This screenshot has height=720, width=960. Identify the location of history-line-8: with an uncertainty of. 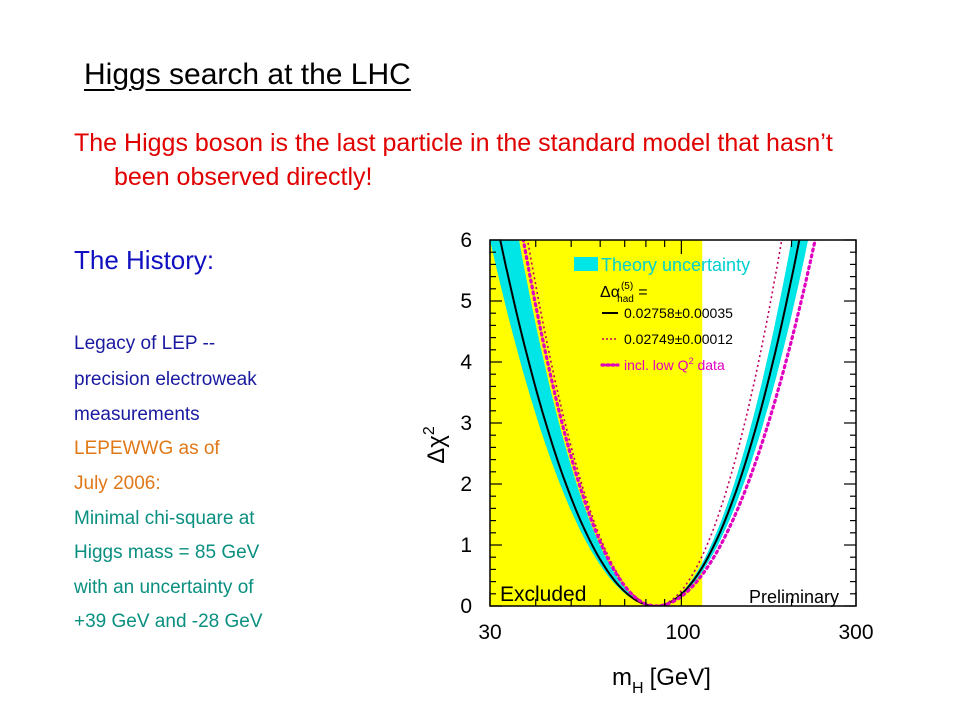
(164, 587).